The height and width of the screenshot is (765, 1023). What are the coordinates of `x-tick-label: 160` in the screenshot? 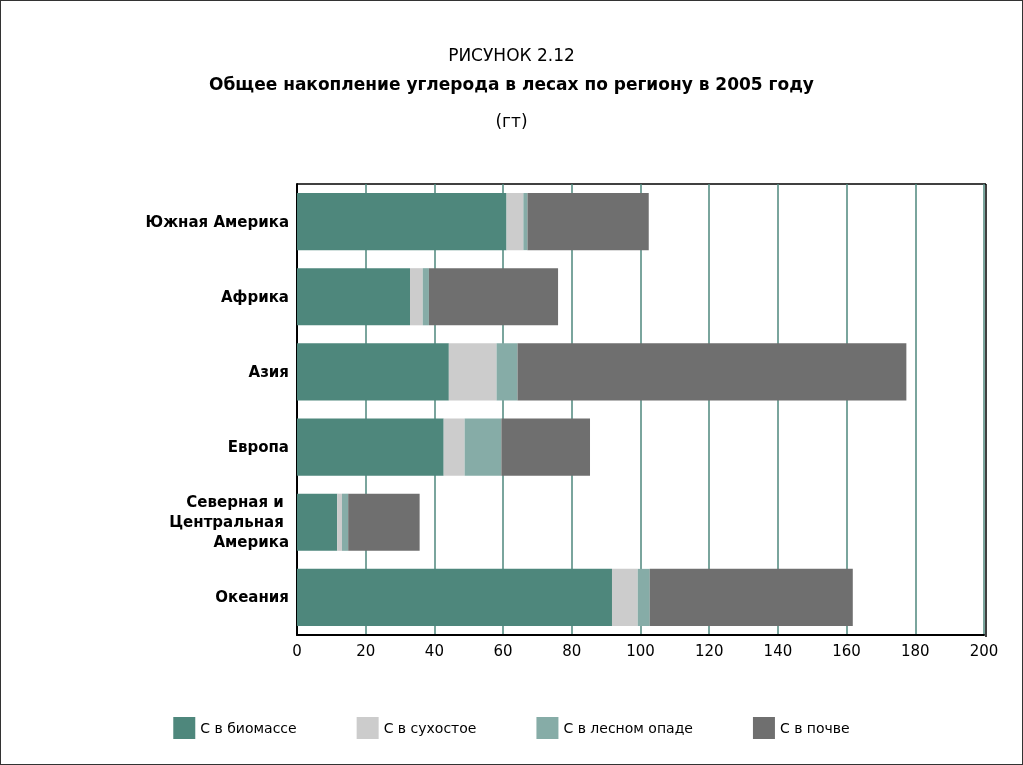 It's located at (846, 650).